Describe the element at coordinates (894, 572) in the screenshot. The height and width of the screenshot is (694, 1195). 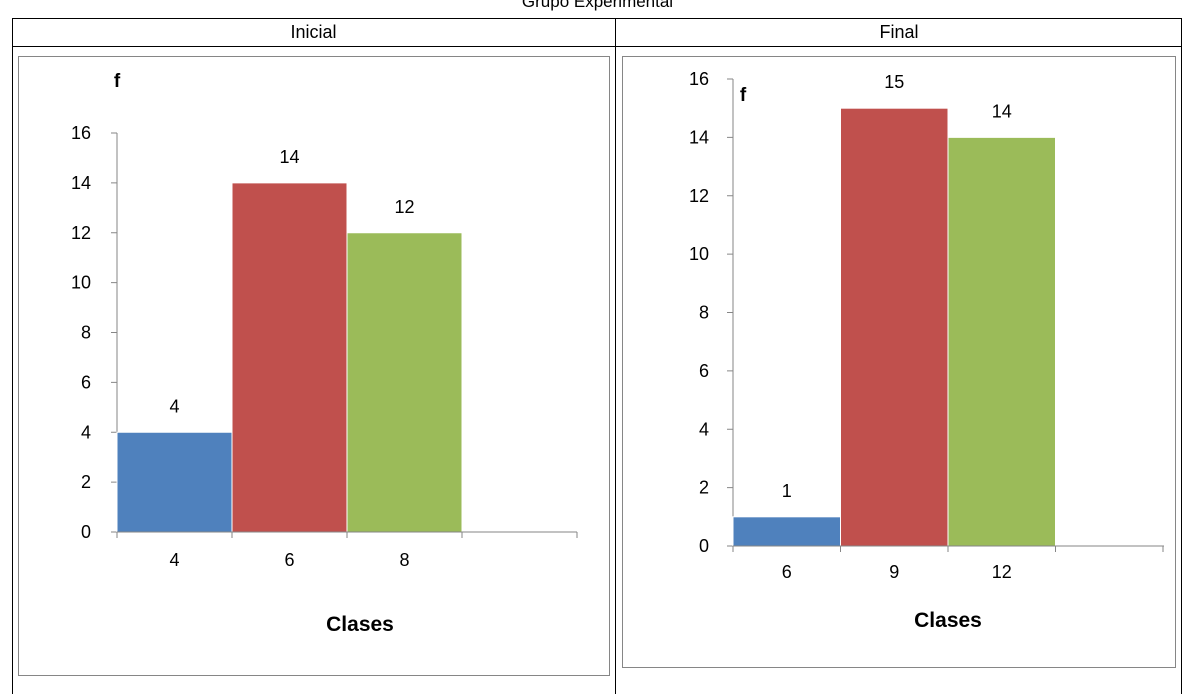
I see `x-tick-label: 9` at that location.